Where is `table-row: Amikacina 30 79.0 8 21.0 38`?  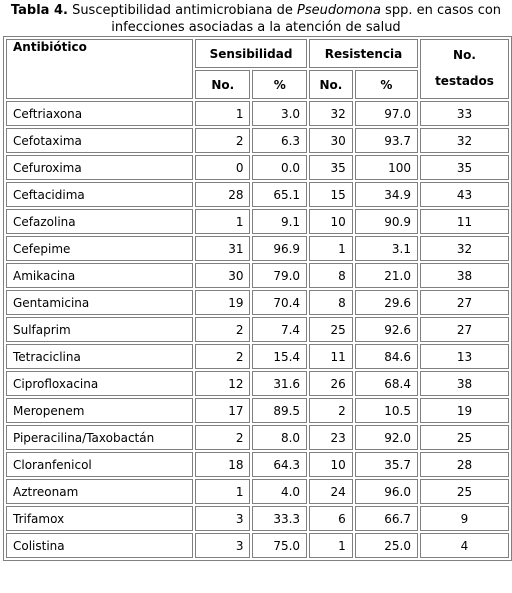 table-row: Amikacina 30 79.0 8 21.0 38 is located at coordinates (257, 275).